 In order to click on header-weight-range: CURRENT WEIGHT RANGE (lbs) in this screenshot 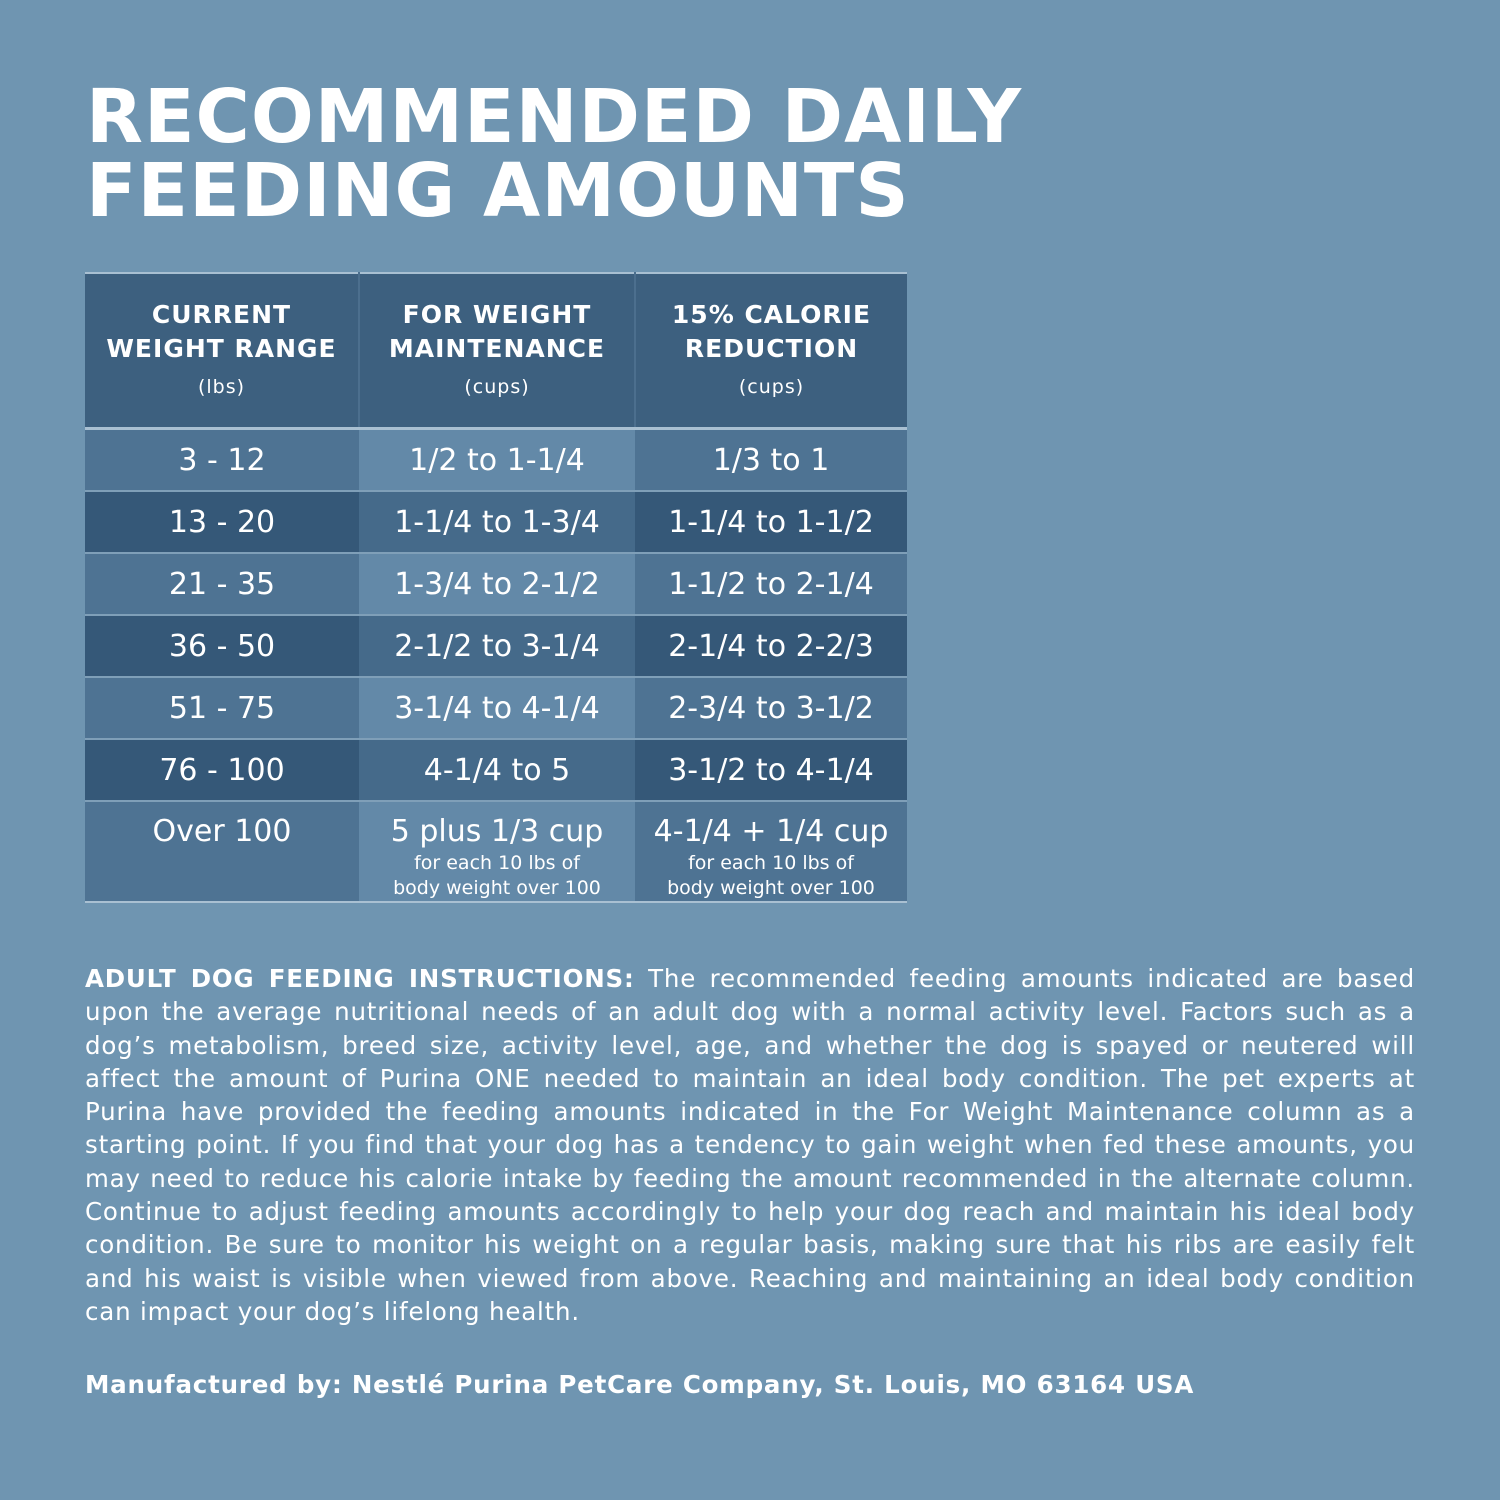, I will do `click(222, 351)`.